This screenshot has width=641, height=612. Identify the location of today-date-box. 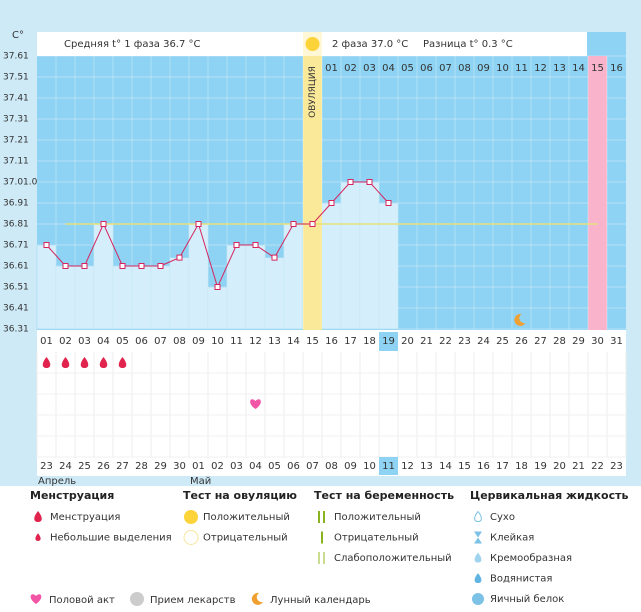
(388, 466).